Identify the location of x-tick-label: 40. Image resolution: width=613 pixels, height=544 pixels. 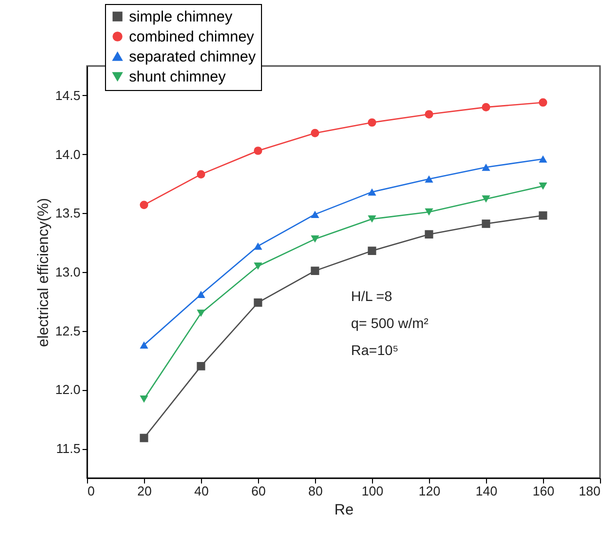
(201, 491).